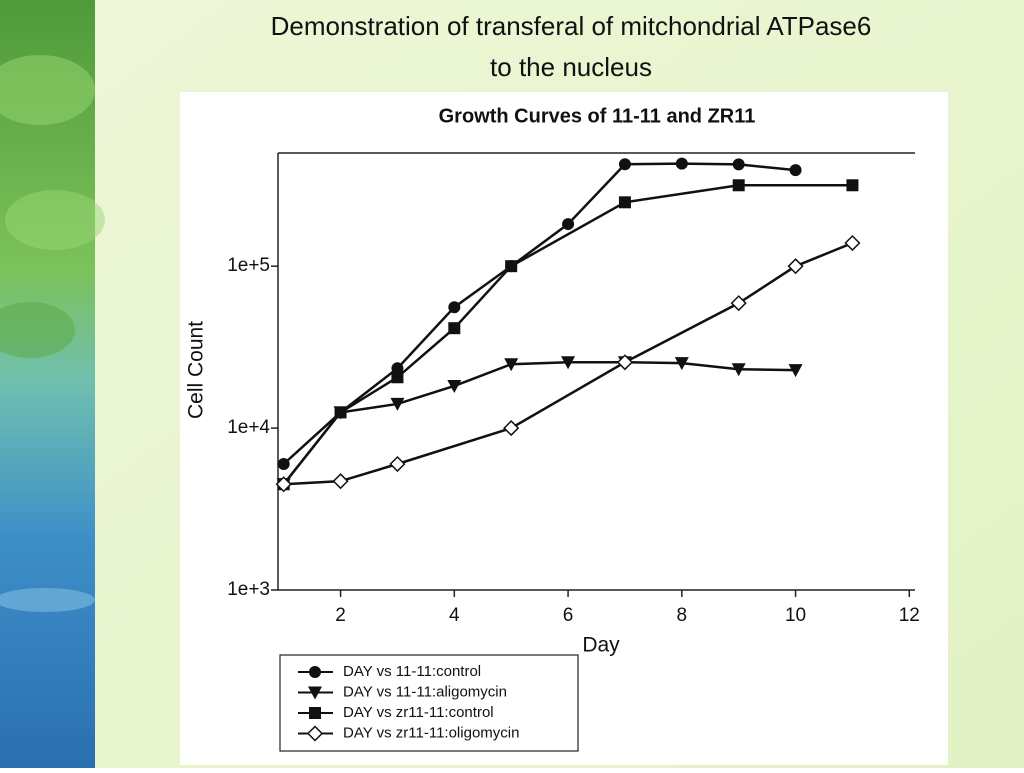  Describe the element at coordinates (539, 423) in the screenshot. I see `series-line` at that location.